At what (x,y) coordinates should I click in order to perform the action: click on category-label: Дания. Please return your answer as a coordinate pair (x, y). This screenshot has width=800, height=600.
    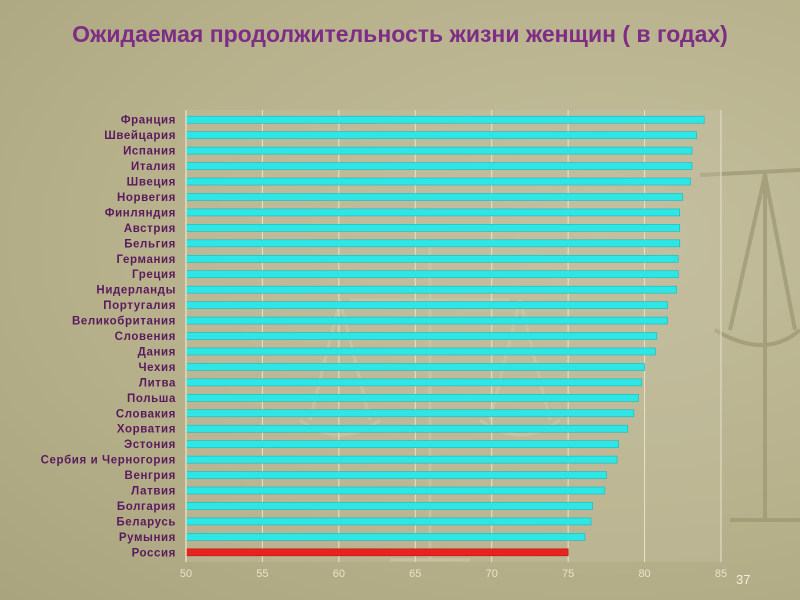
    Looking at the image, I should click on (157, 352).